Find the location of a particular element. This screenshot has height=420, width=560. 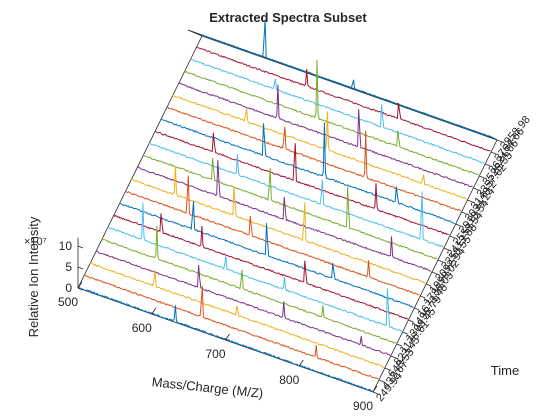

z-axis-label: Relative Ion Intensity is located at coordinates (33, 276).